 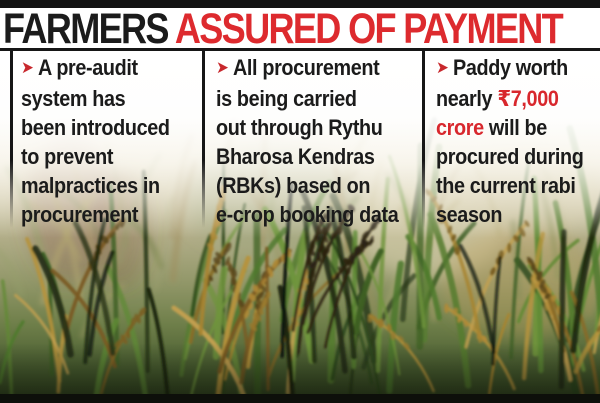 What do you see at coordinates (80, 214) in the screenshot?
I see `fact-line: procurement` at bounding box center [80, 214].